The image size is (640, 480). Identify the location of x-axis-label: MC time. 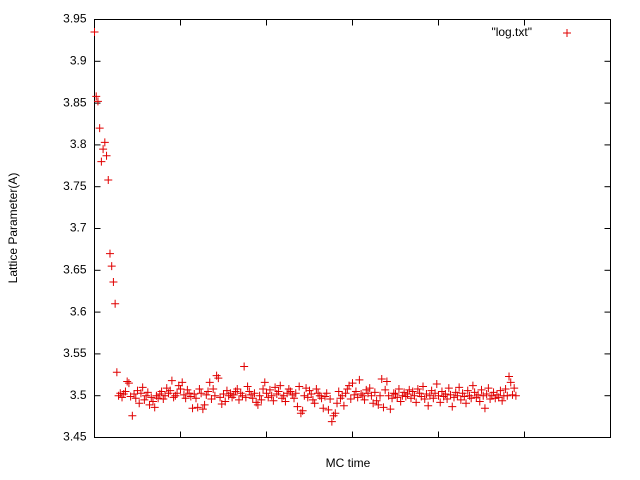
(348, 463).